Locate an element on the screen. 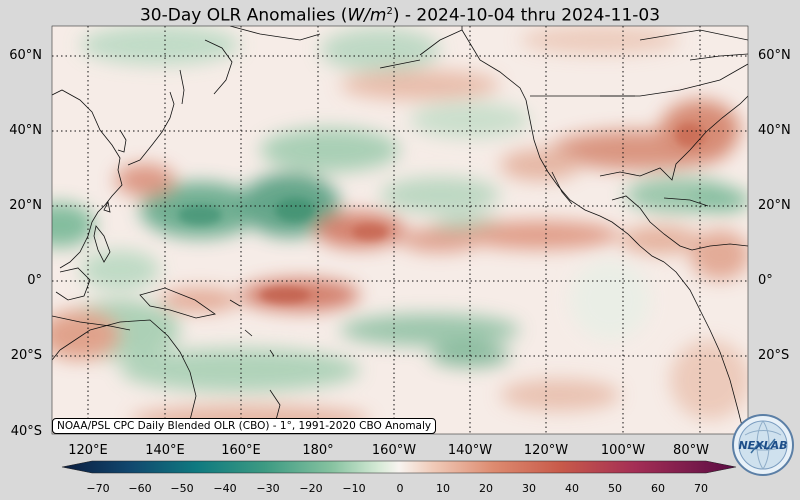 The height and width of the screenshot is (500, 800). lat-label-40s-left: 40°S is located at coordinates (26, 431).